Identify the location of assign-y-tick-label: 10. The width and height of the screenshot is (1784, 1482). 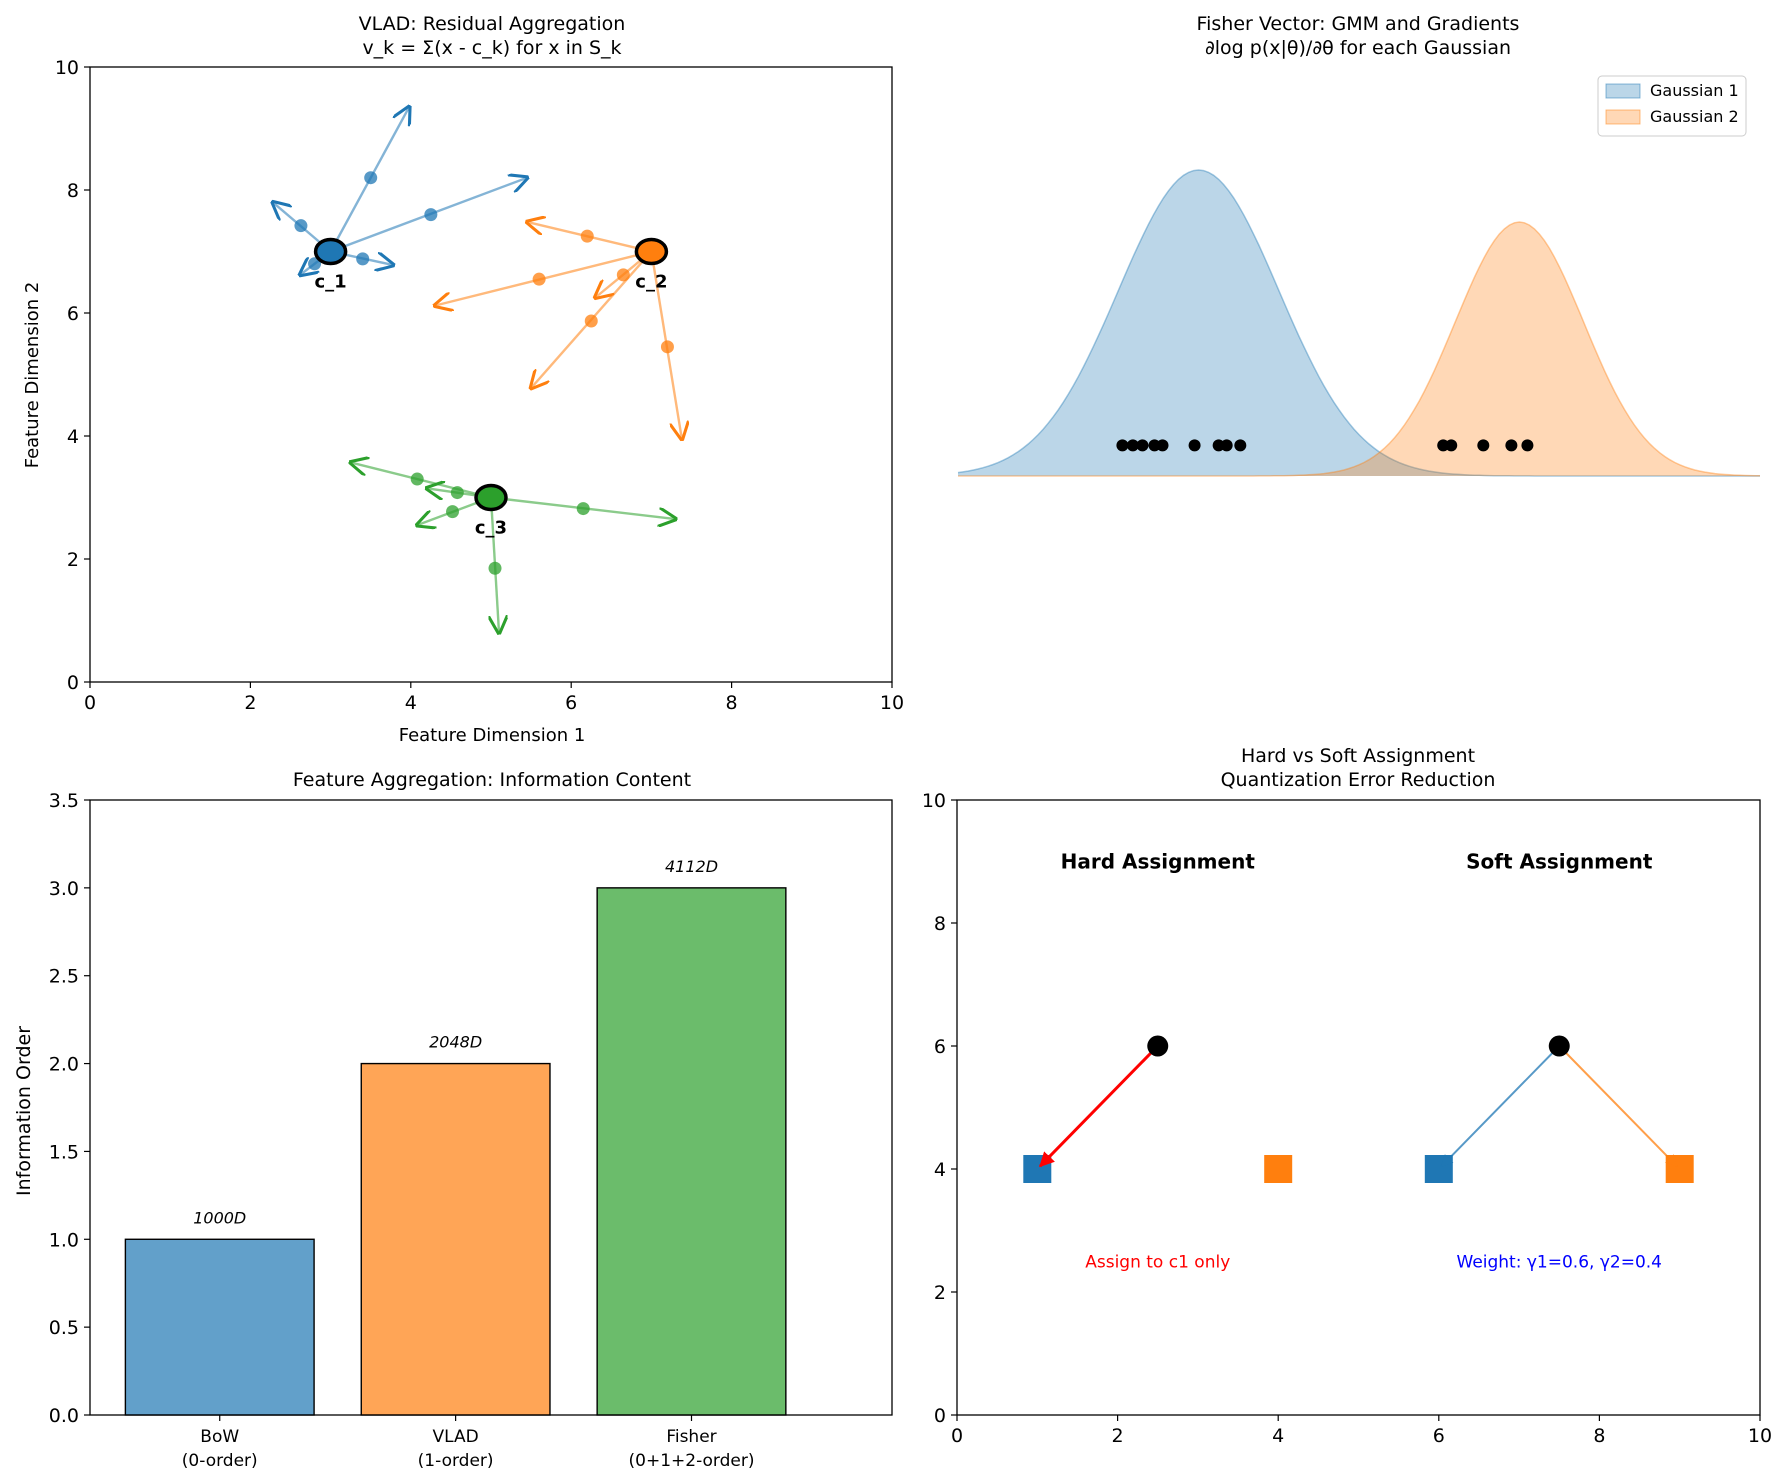
(934, 801).